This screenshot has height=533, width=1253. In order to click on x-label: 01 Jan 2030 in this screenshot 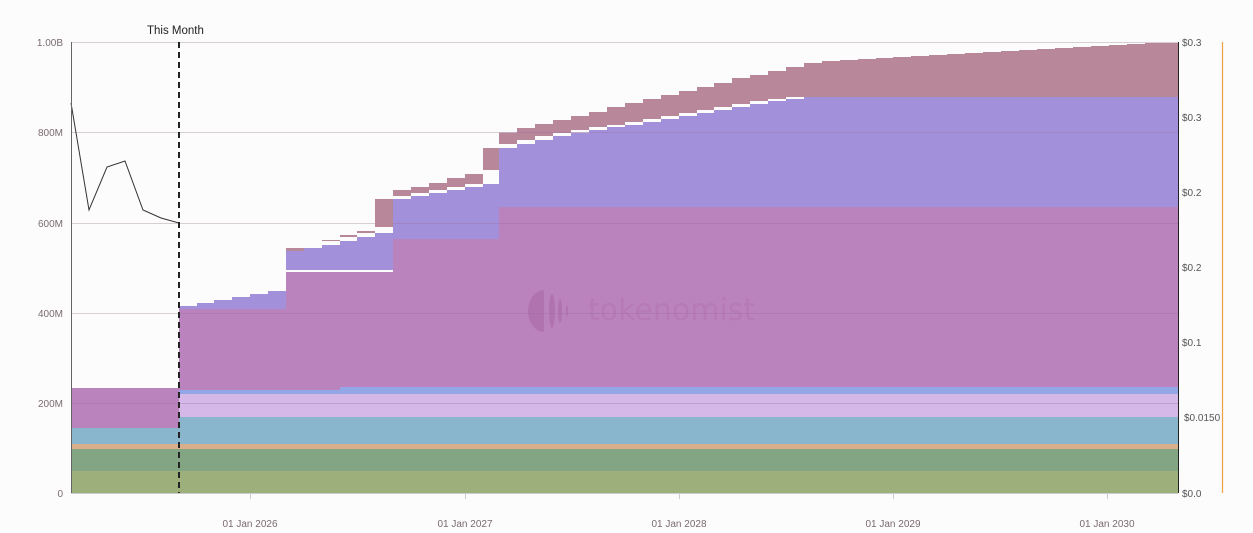, I will do `click(1106, 524)`.